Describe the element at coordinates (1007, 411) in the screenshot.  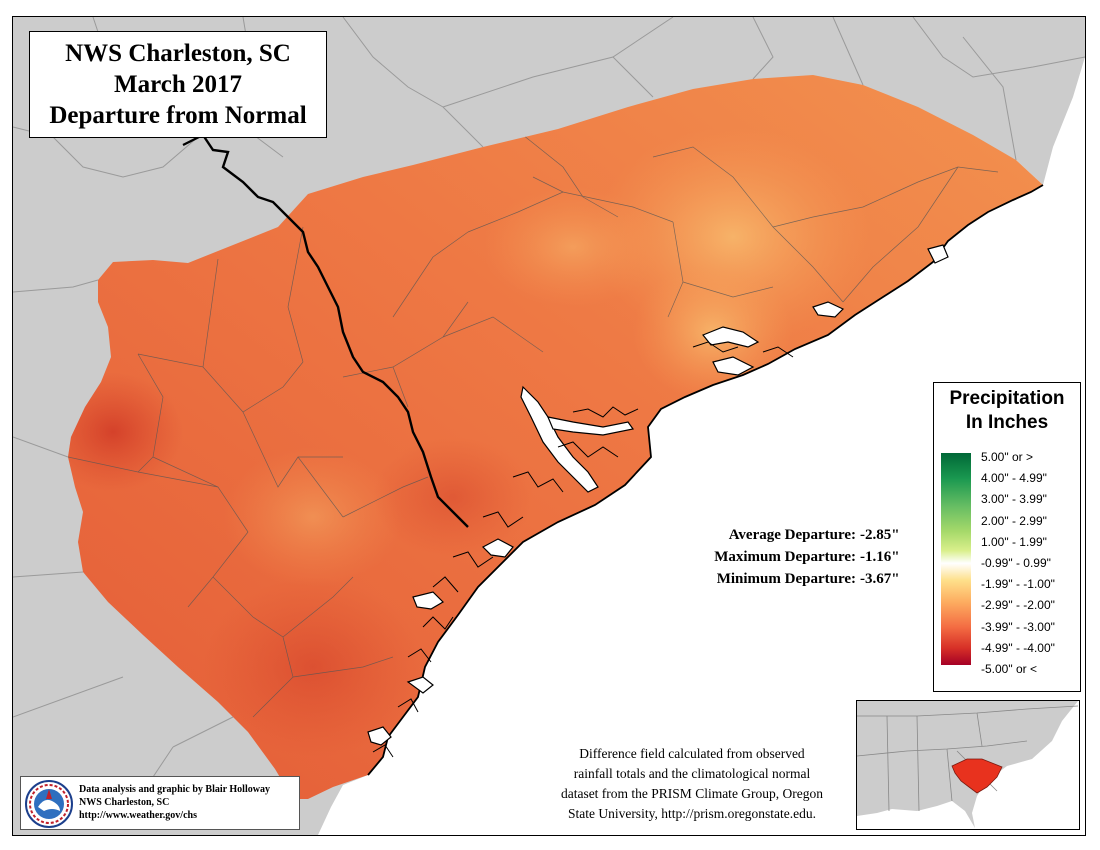
I see `legend-title: Precipitation In Inches` at that location.